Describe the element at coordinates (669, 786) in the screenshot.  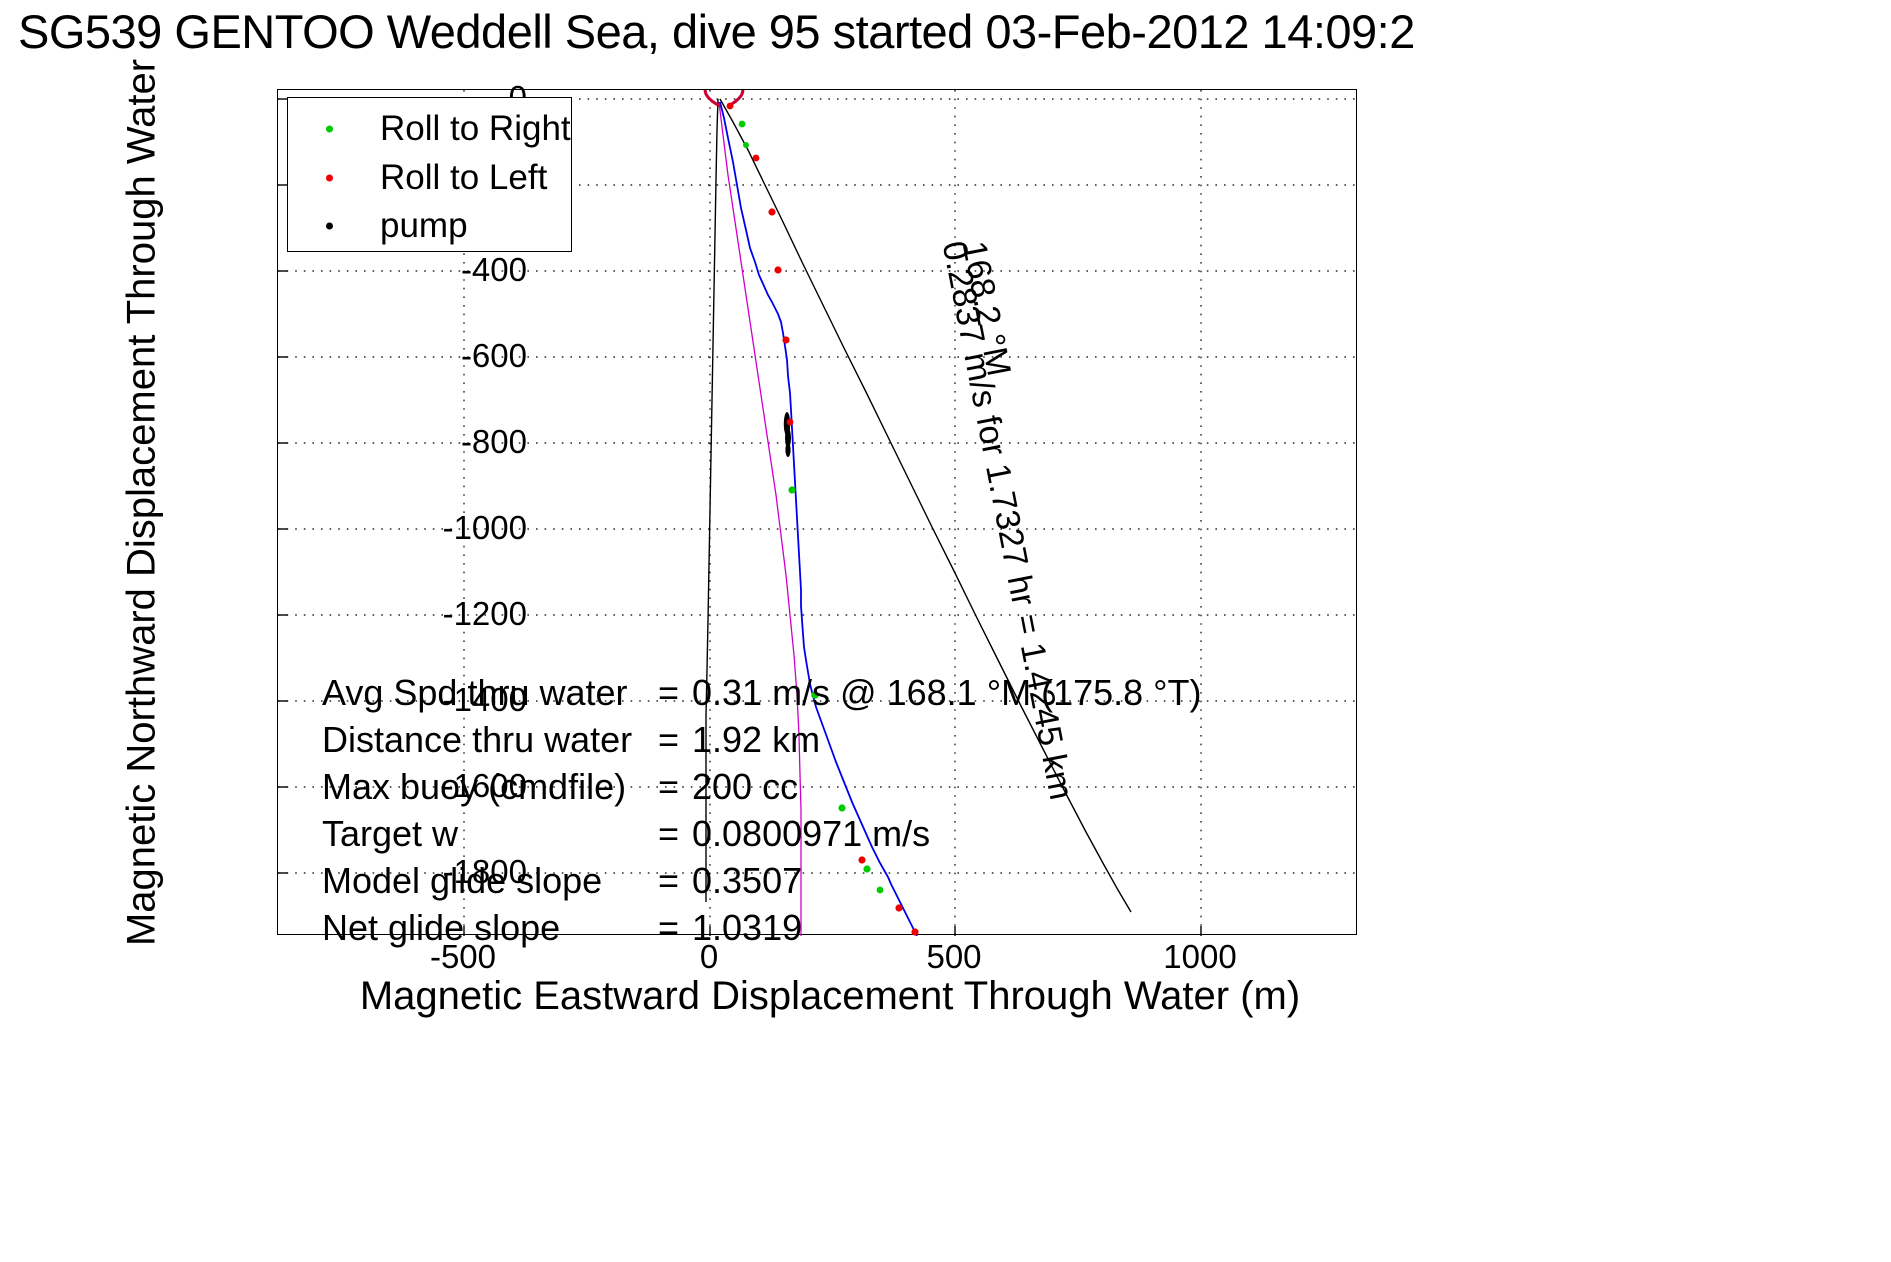
I see `stat-eq-max-buoy: =` at that location.